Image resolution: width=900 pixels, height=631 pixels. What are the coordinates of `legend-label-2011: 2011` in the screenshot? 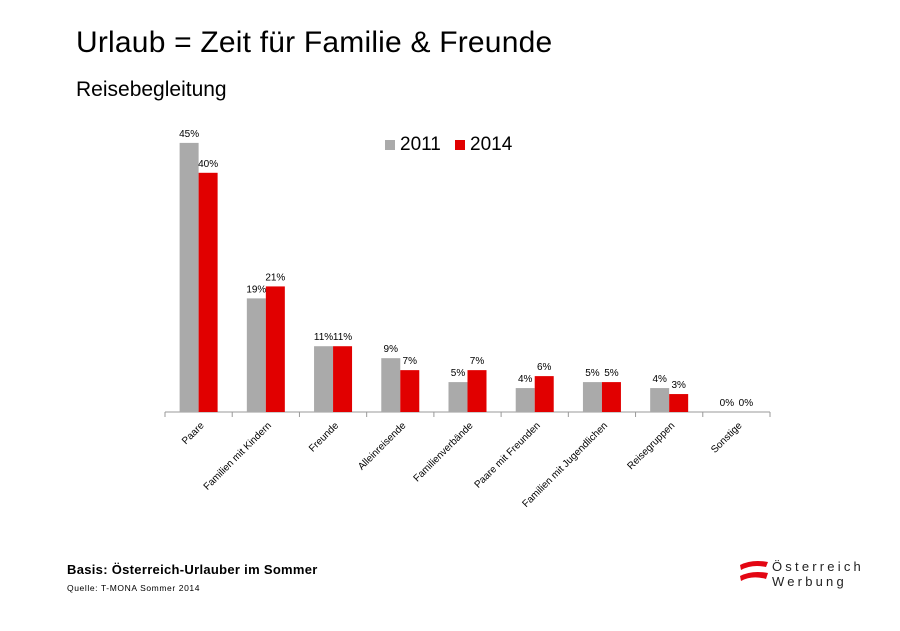 It's located at (420, 144).